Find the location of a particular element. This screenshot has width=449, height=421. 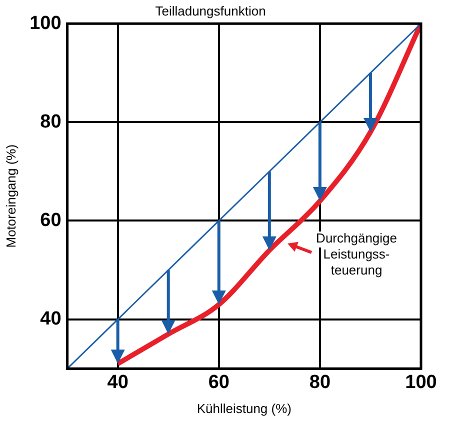

y-tick-label: 60 is located at coordinates (51, 220).